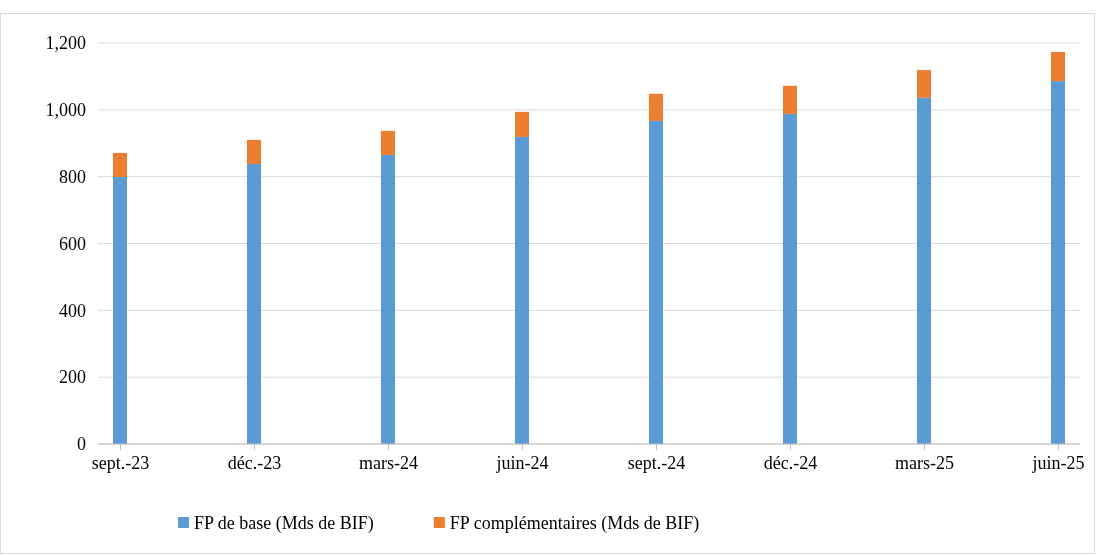 The image size is (1096, 555). Describe the element at coordinates (284, 523) in the screenshot. I see `legend-label: FP de base (Mds de BIF)` at that location.